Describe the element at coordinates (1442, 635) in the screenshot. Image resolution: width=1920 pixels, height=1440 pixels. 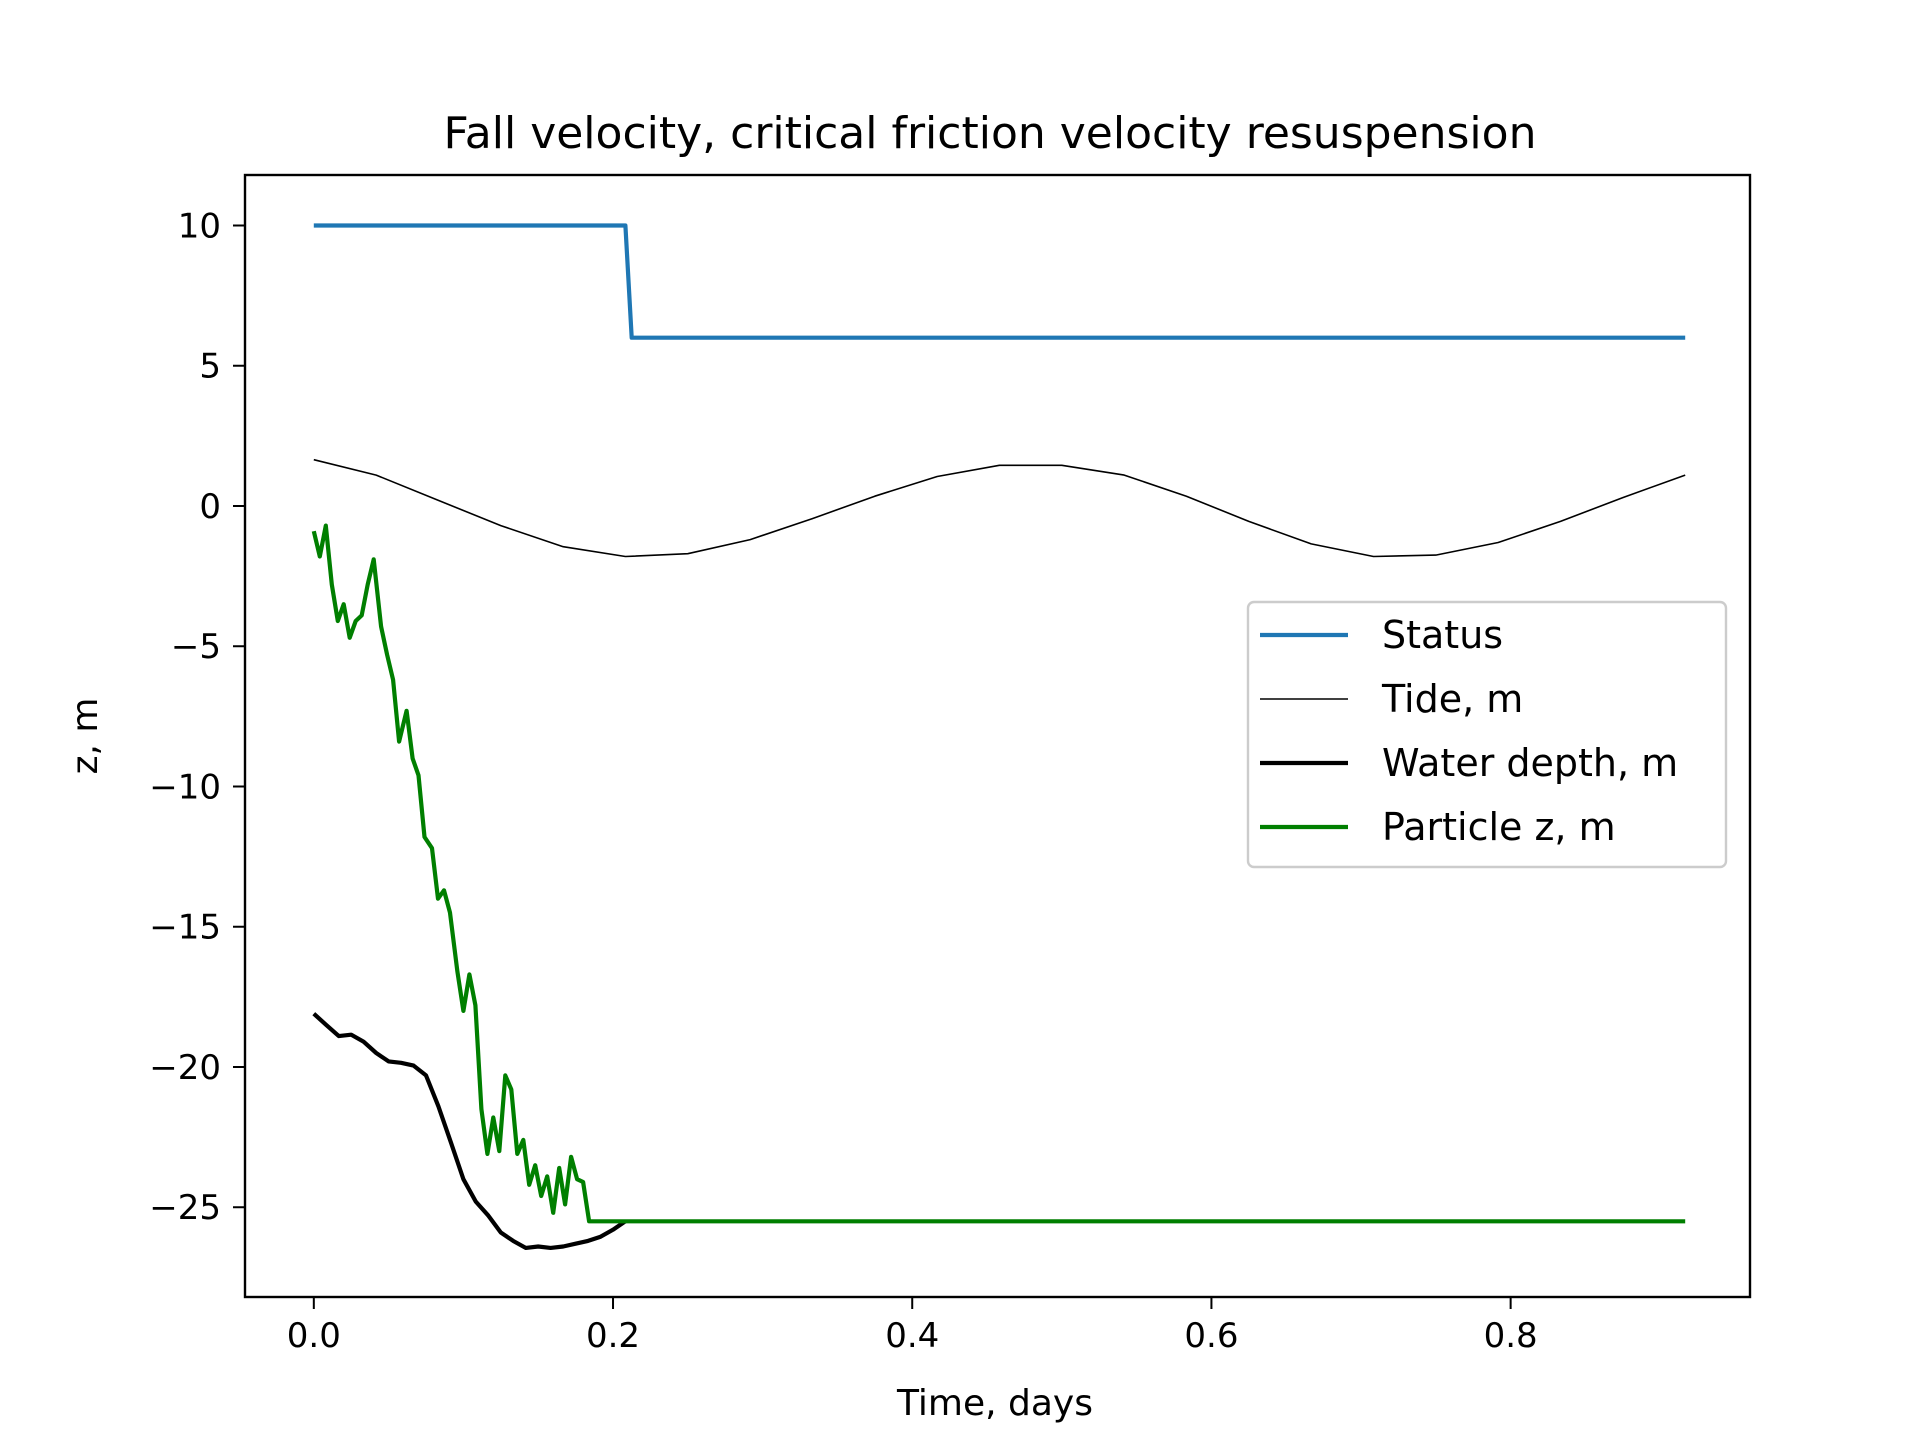
I see `legend-label-status: Status` at that location.